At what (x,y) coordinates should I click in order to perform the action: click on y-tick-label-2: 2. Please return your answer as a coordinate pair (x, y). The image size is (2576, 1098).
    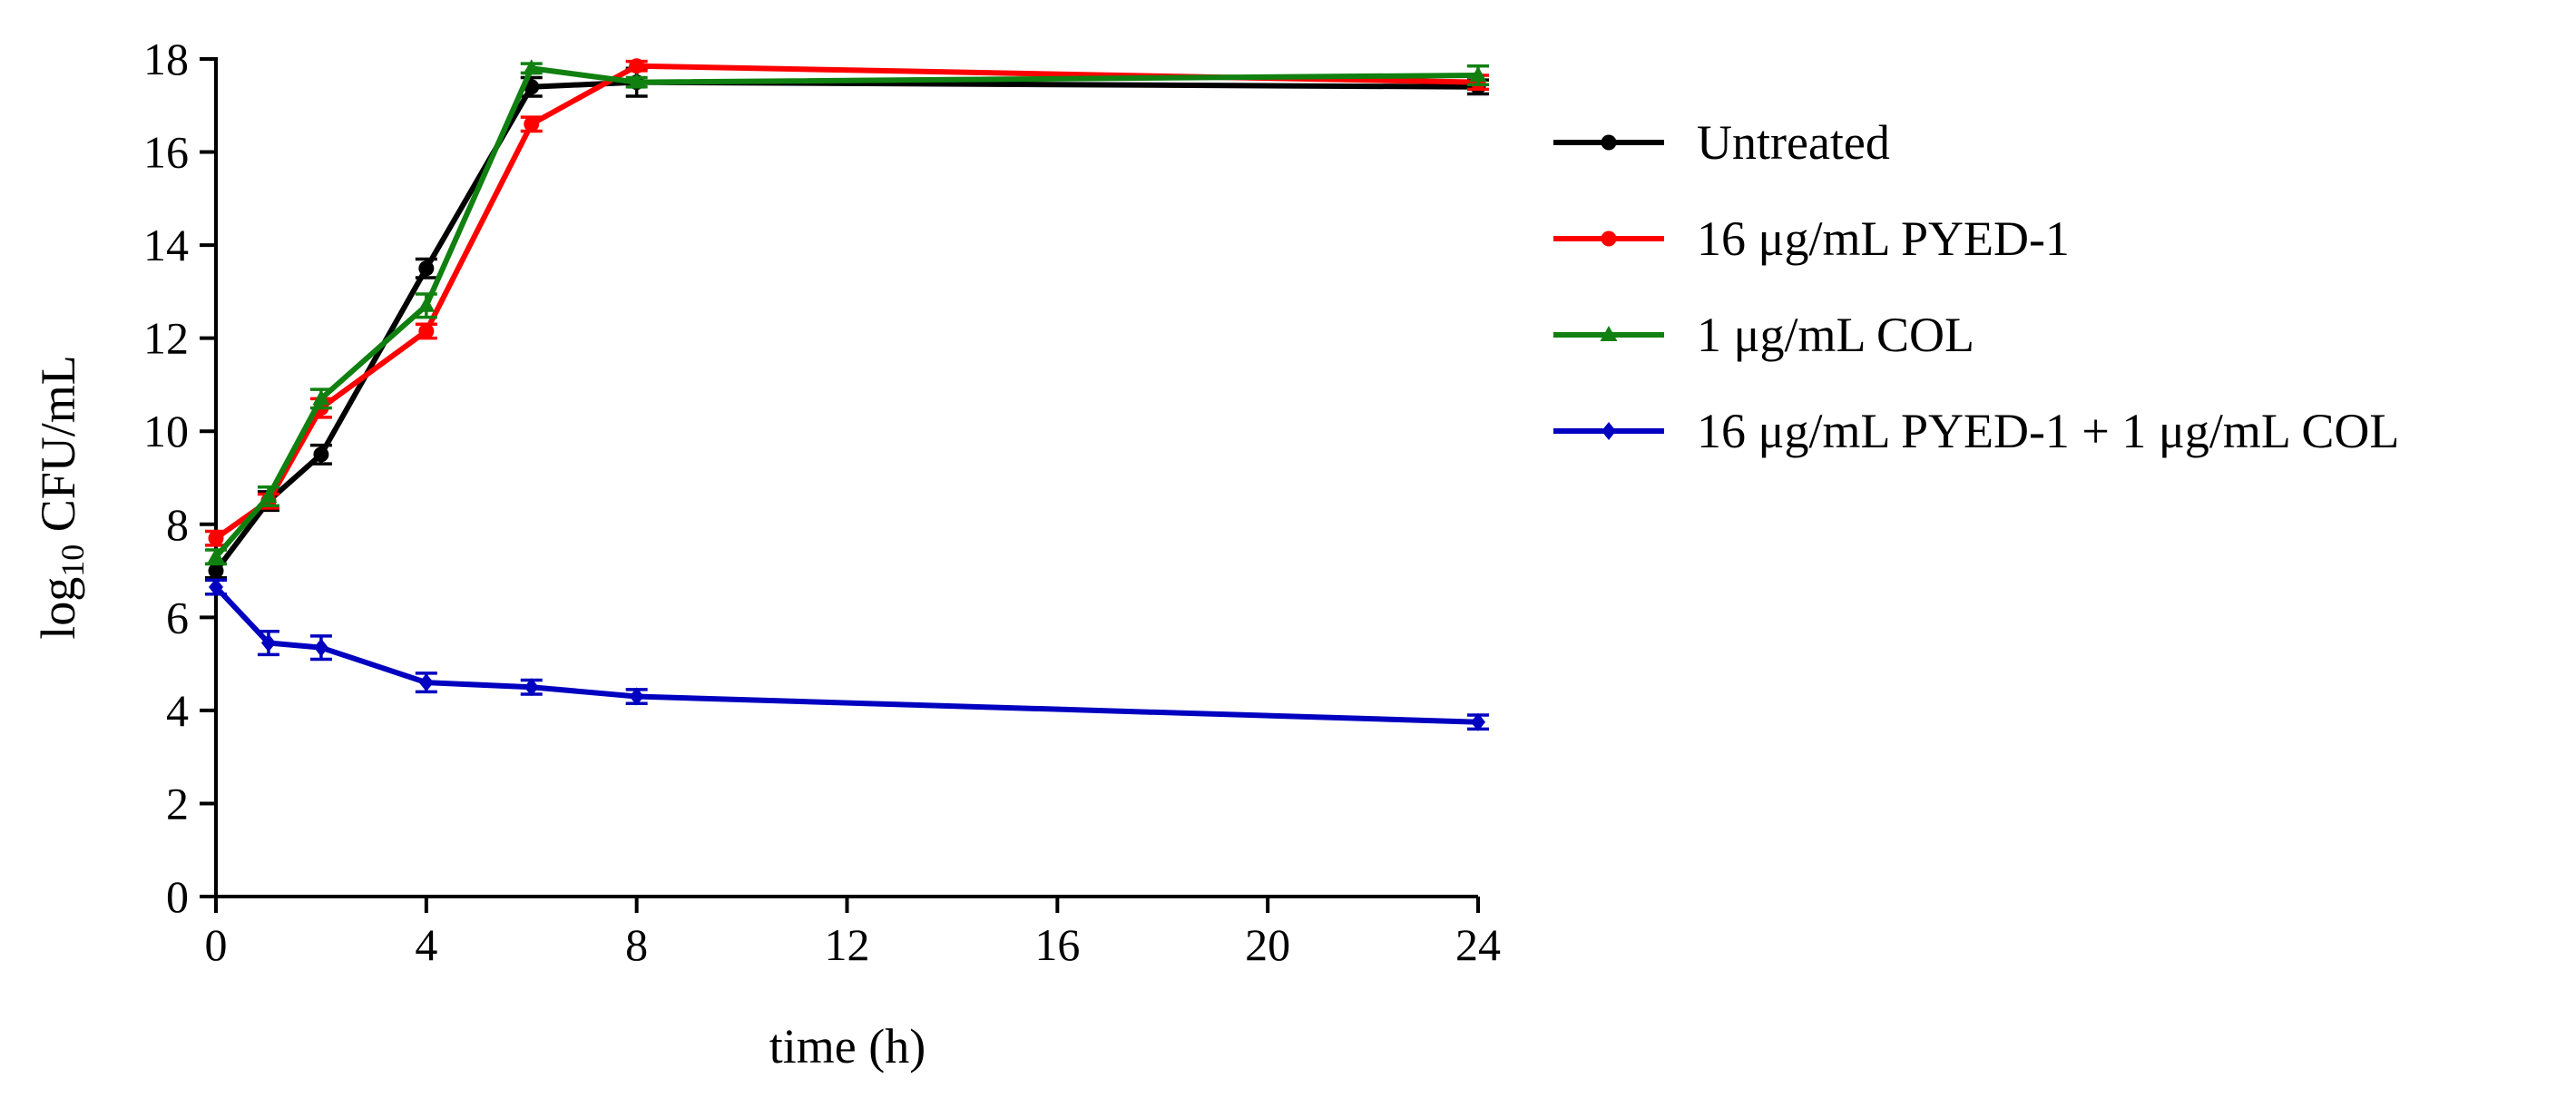
    Looking at the image, I should click on (177, 803).